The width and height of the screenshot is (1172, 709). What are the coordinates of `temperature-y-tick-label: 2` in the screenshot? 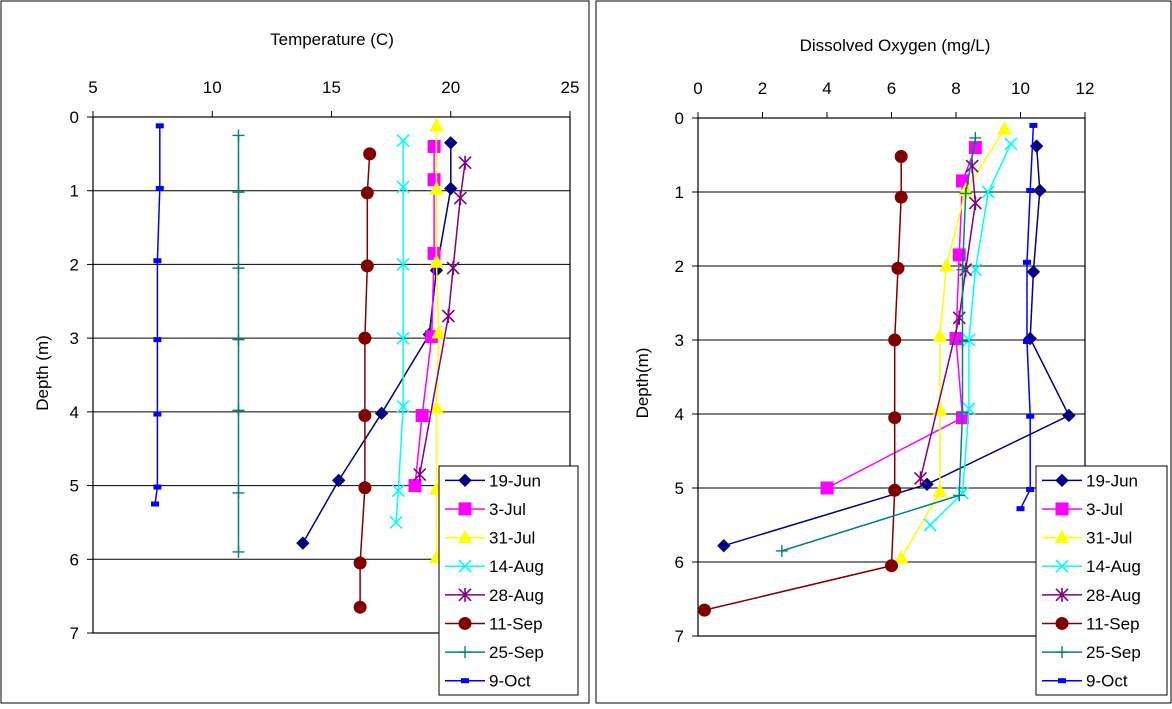 It's located at (74, 264).